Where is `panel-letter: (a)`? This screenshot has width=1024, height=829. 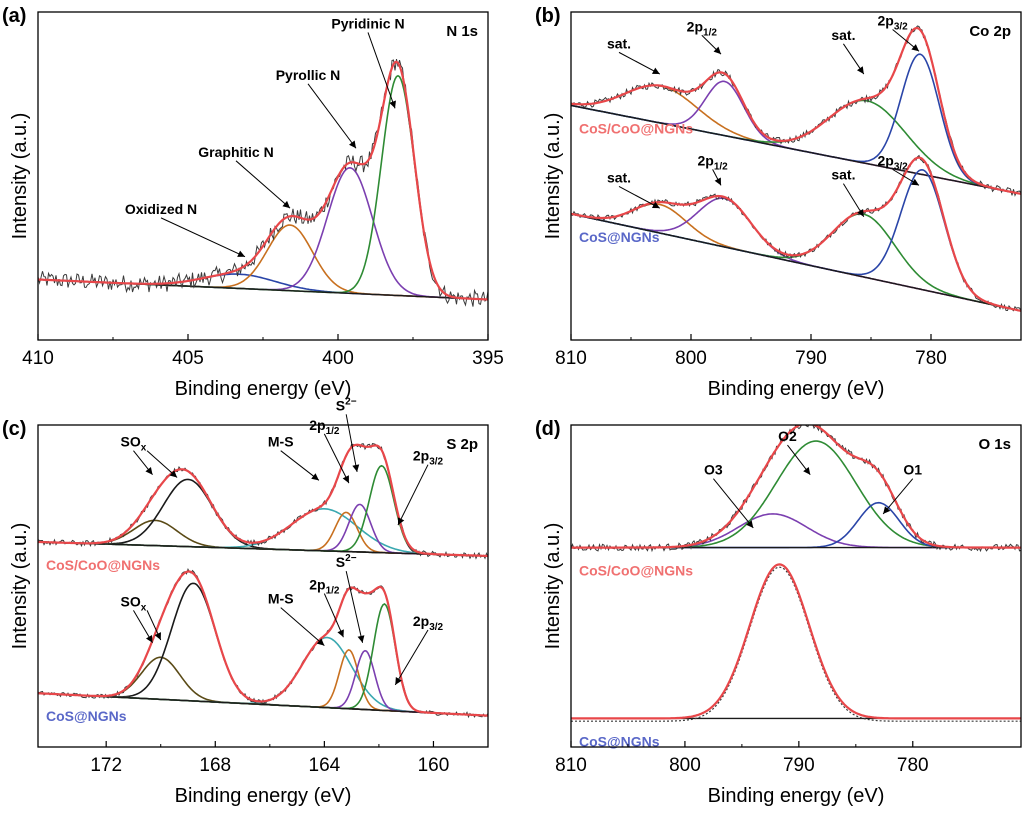
panel-letter: (a) is located at coordinates (14, 16).